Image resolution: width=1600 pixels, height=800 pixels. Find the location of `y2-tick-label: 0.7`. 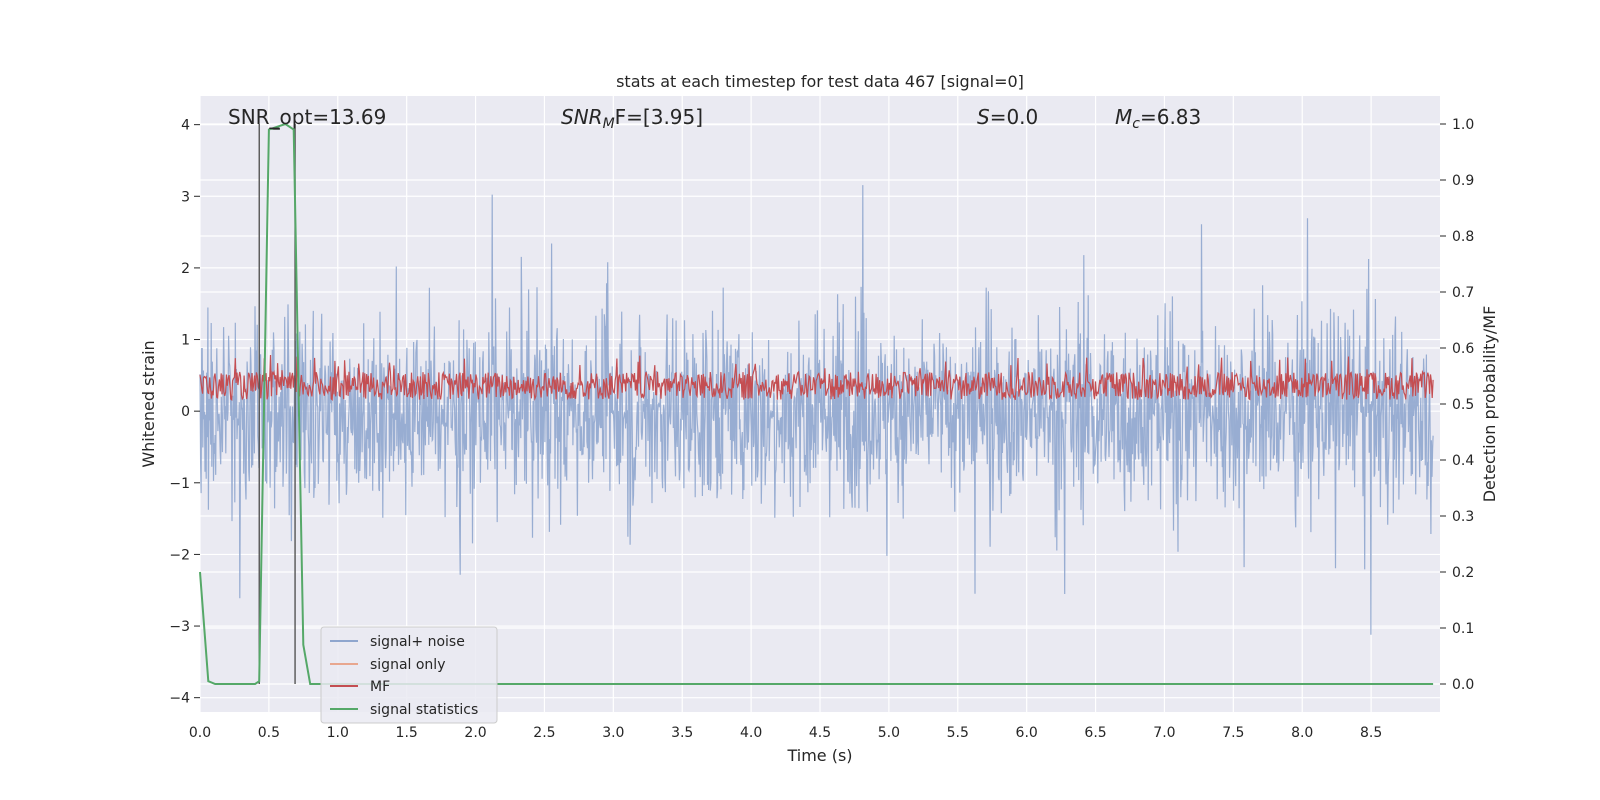

y2-tick-label: 0.7 is located at coordinates (1463, 293).